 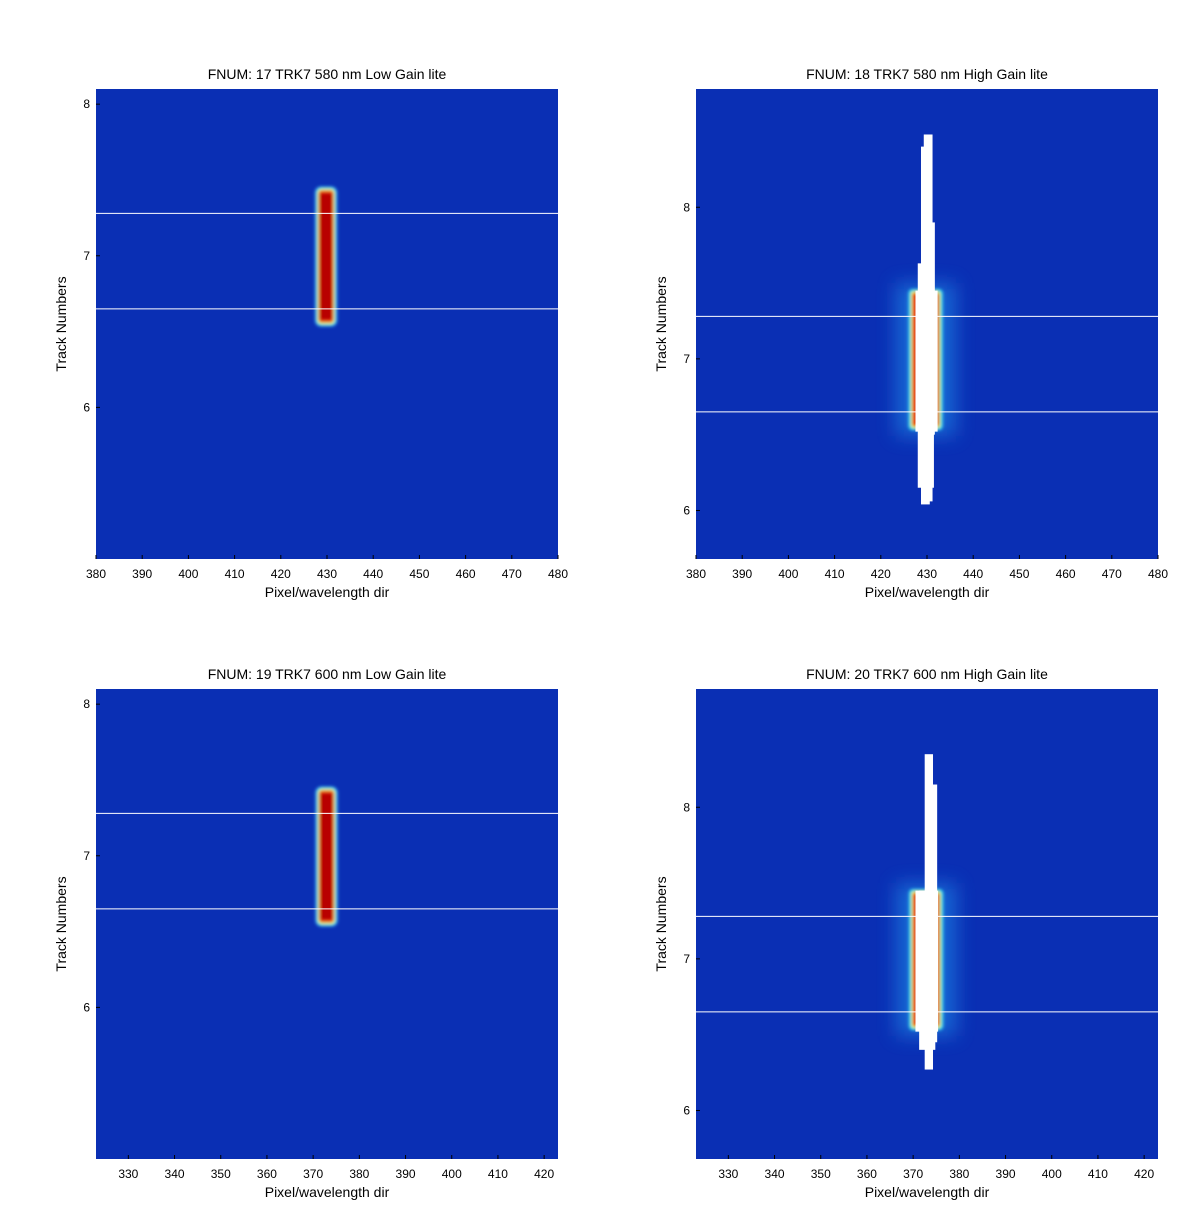 I want to click on plot-title: FNUM: 19 TRK7 600 nm Low Gain lite, so click(x=327, y=674).